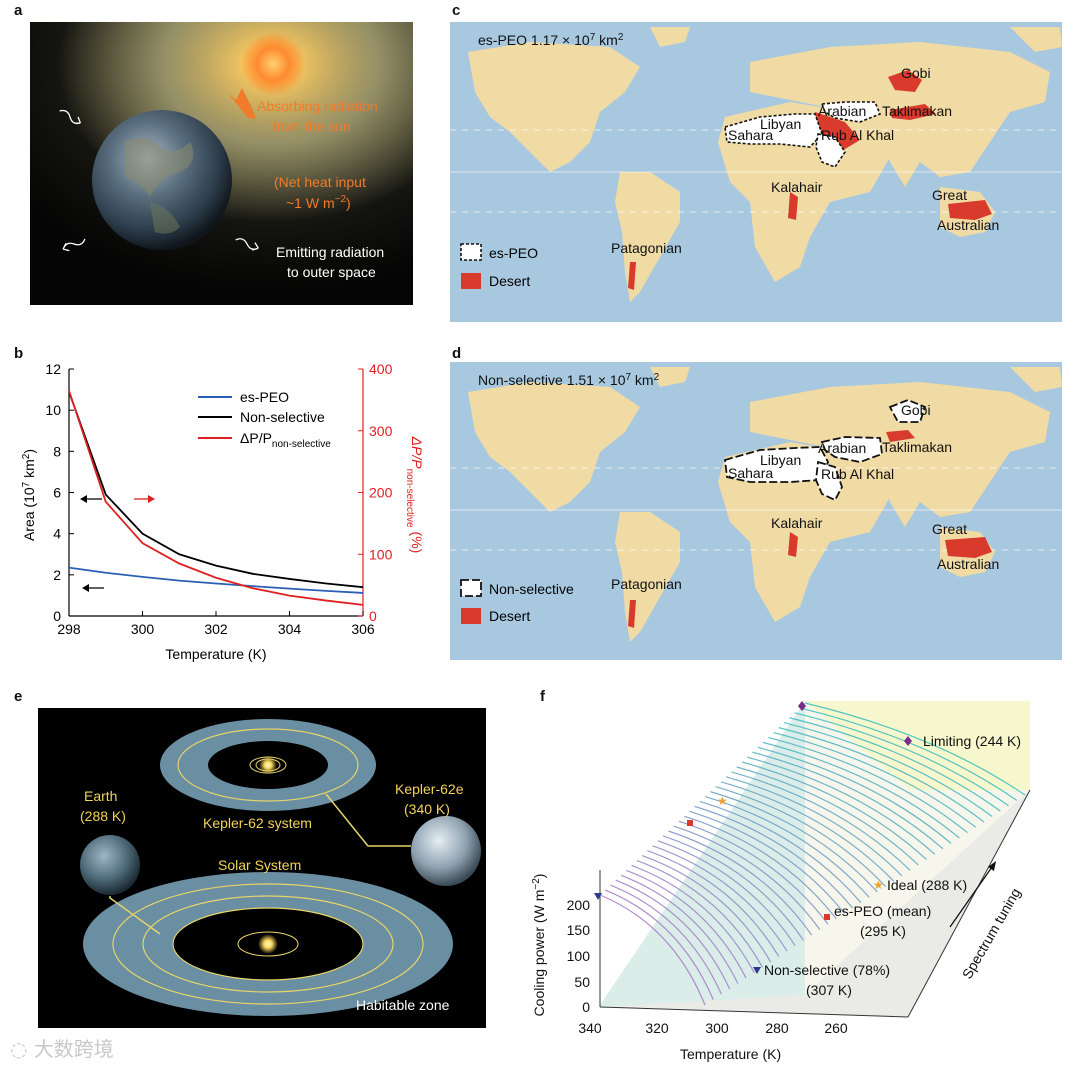 The height and width of the screenshot is (1072, 1080). What do you see at coordinates (579, 956) in the screenshot?
I see `f-ytick: 100` at bounding box center [579, 956].